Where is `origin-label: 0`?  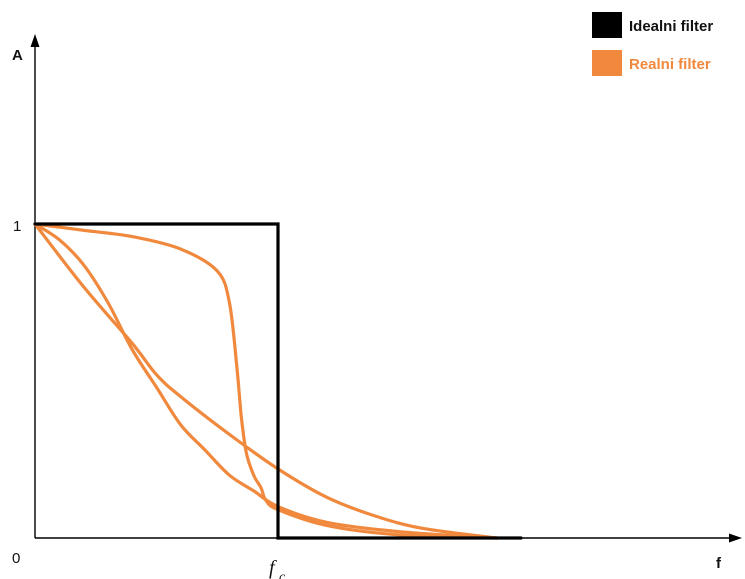
origin-label: 0 is located at coordinates (16, 558).